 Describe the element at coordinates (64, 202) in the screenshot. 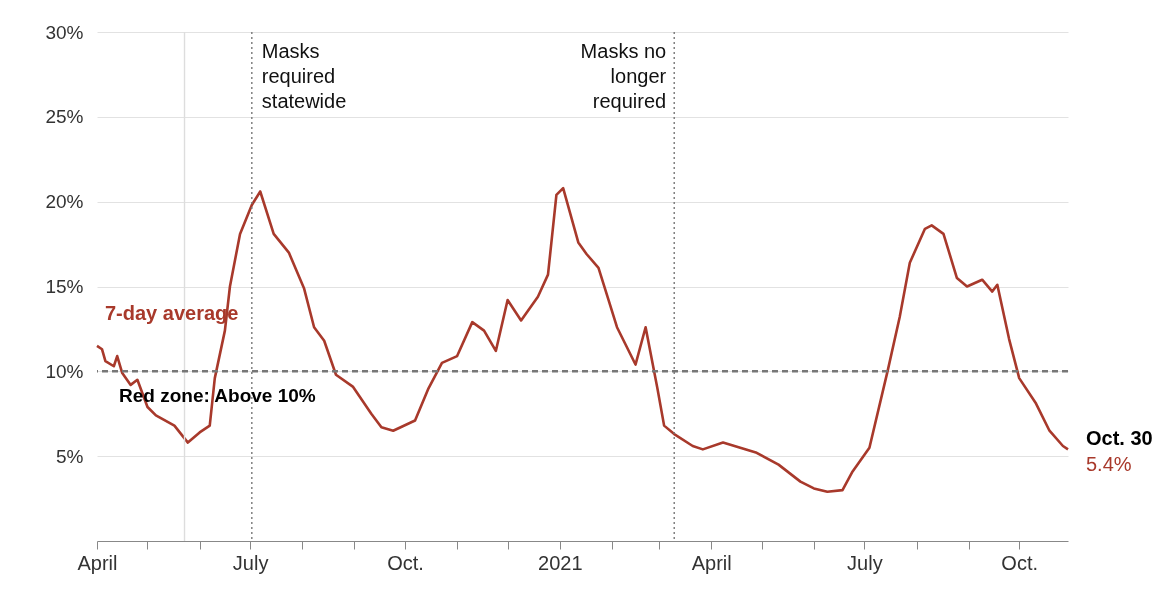

I see `y-tick-label: 20%` at that location.